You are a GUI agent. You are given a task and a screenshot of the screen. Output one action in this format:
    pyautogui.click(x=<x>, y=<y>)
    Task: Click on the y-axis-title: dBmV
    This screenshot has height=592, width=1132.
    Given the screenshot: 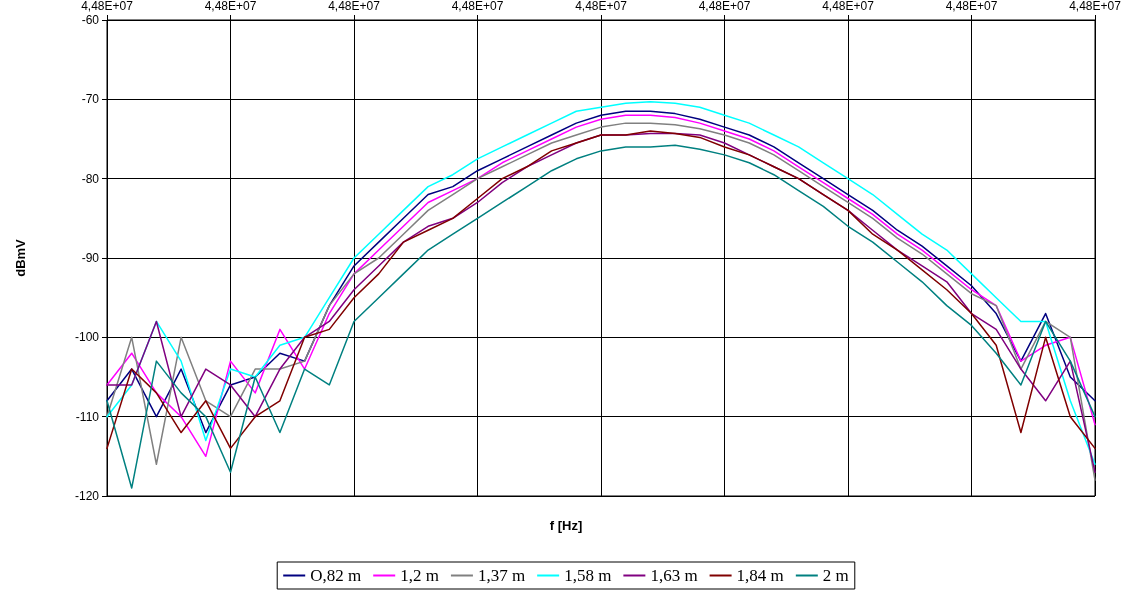 What is the action you would take?
    pyautogui.click(x=20, y=257)
    